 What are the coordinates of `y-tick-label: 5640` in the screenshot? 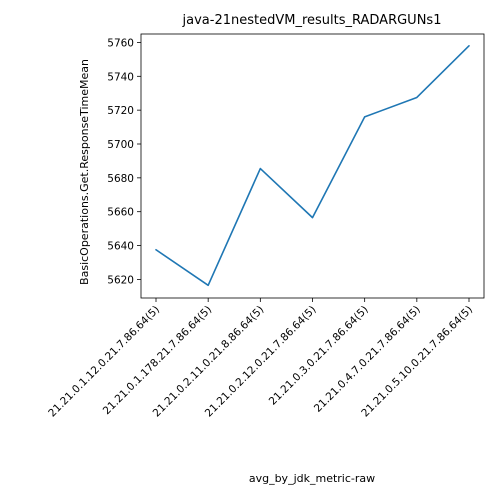 It's located at (120, 247).